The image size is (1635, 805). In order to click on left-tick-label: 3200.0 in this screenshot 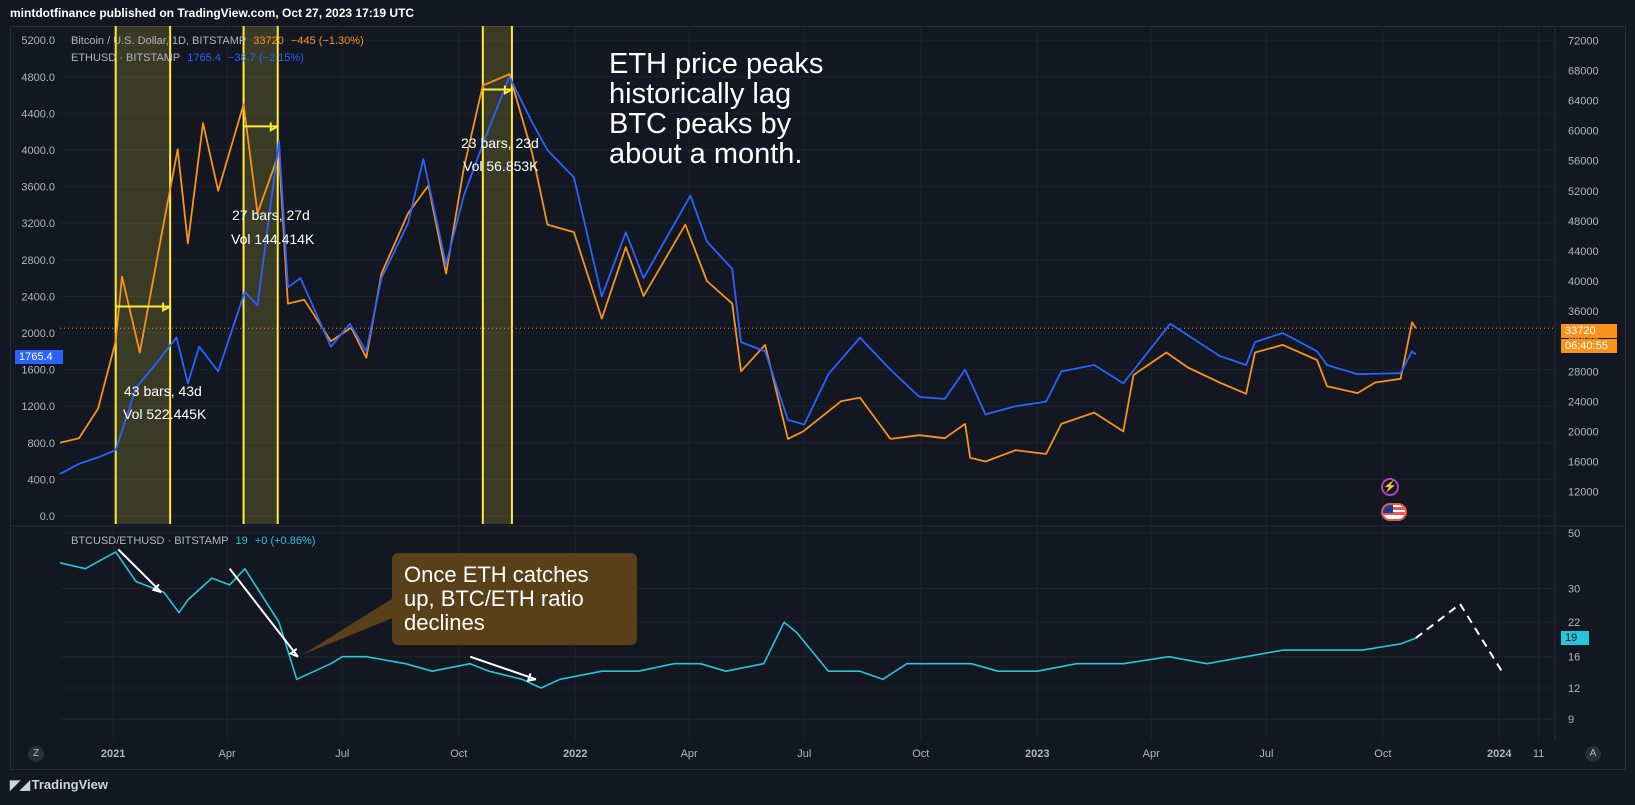, I will do `click(38, 224)`.